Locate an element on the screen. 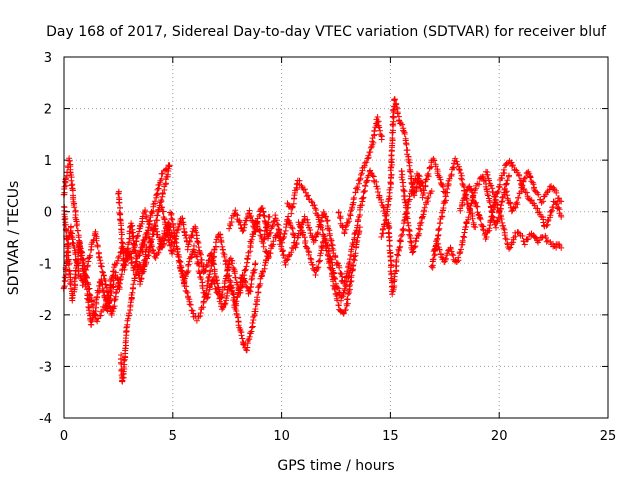 This screenshot has height=480, width=640. y-tick-label: 2 is located at coordinates (48, 110).